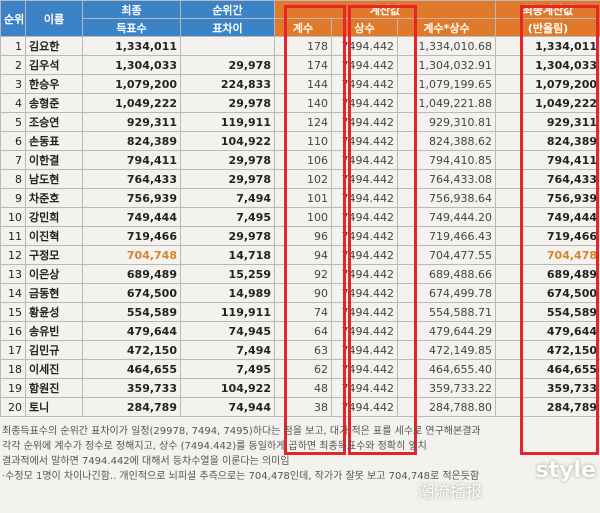  Describe the element at coordinates (227, 141) in the screenshot. I see `gap-cell: 104,922` at that location.